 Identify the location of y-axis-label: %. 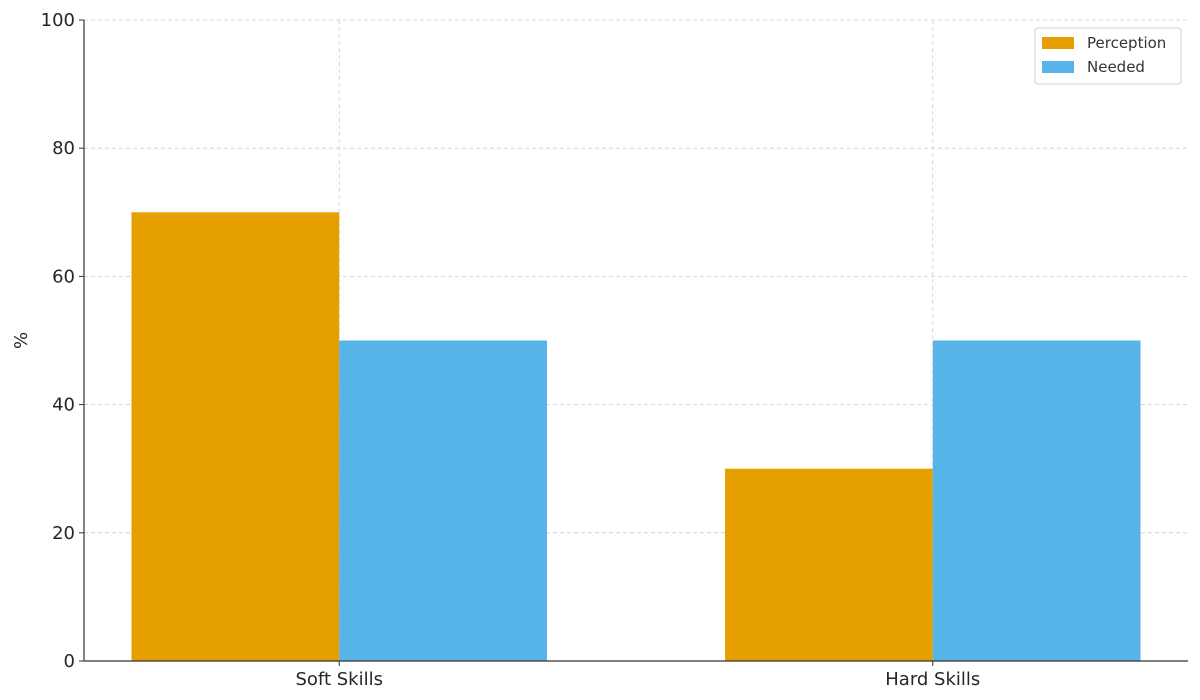
(21, 340).